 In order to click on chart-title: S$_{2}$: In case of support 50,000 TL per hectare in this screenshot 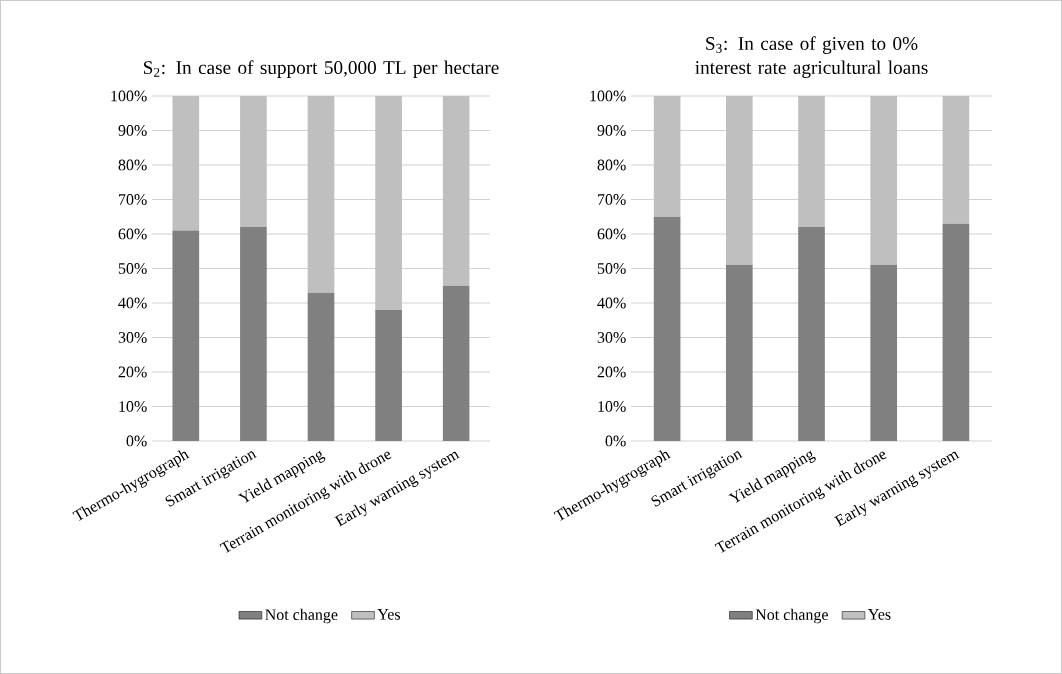, I will do `click(321, 69)`.